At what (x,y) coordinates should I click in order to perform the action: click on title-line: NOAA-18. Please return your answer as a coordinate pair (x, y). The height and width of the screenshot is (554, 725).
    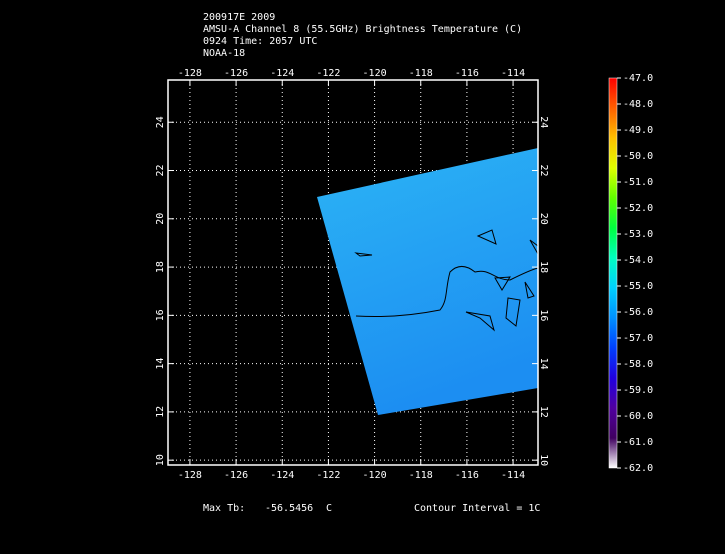
    Looking at the image, I should click on (224, 53).